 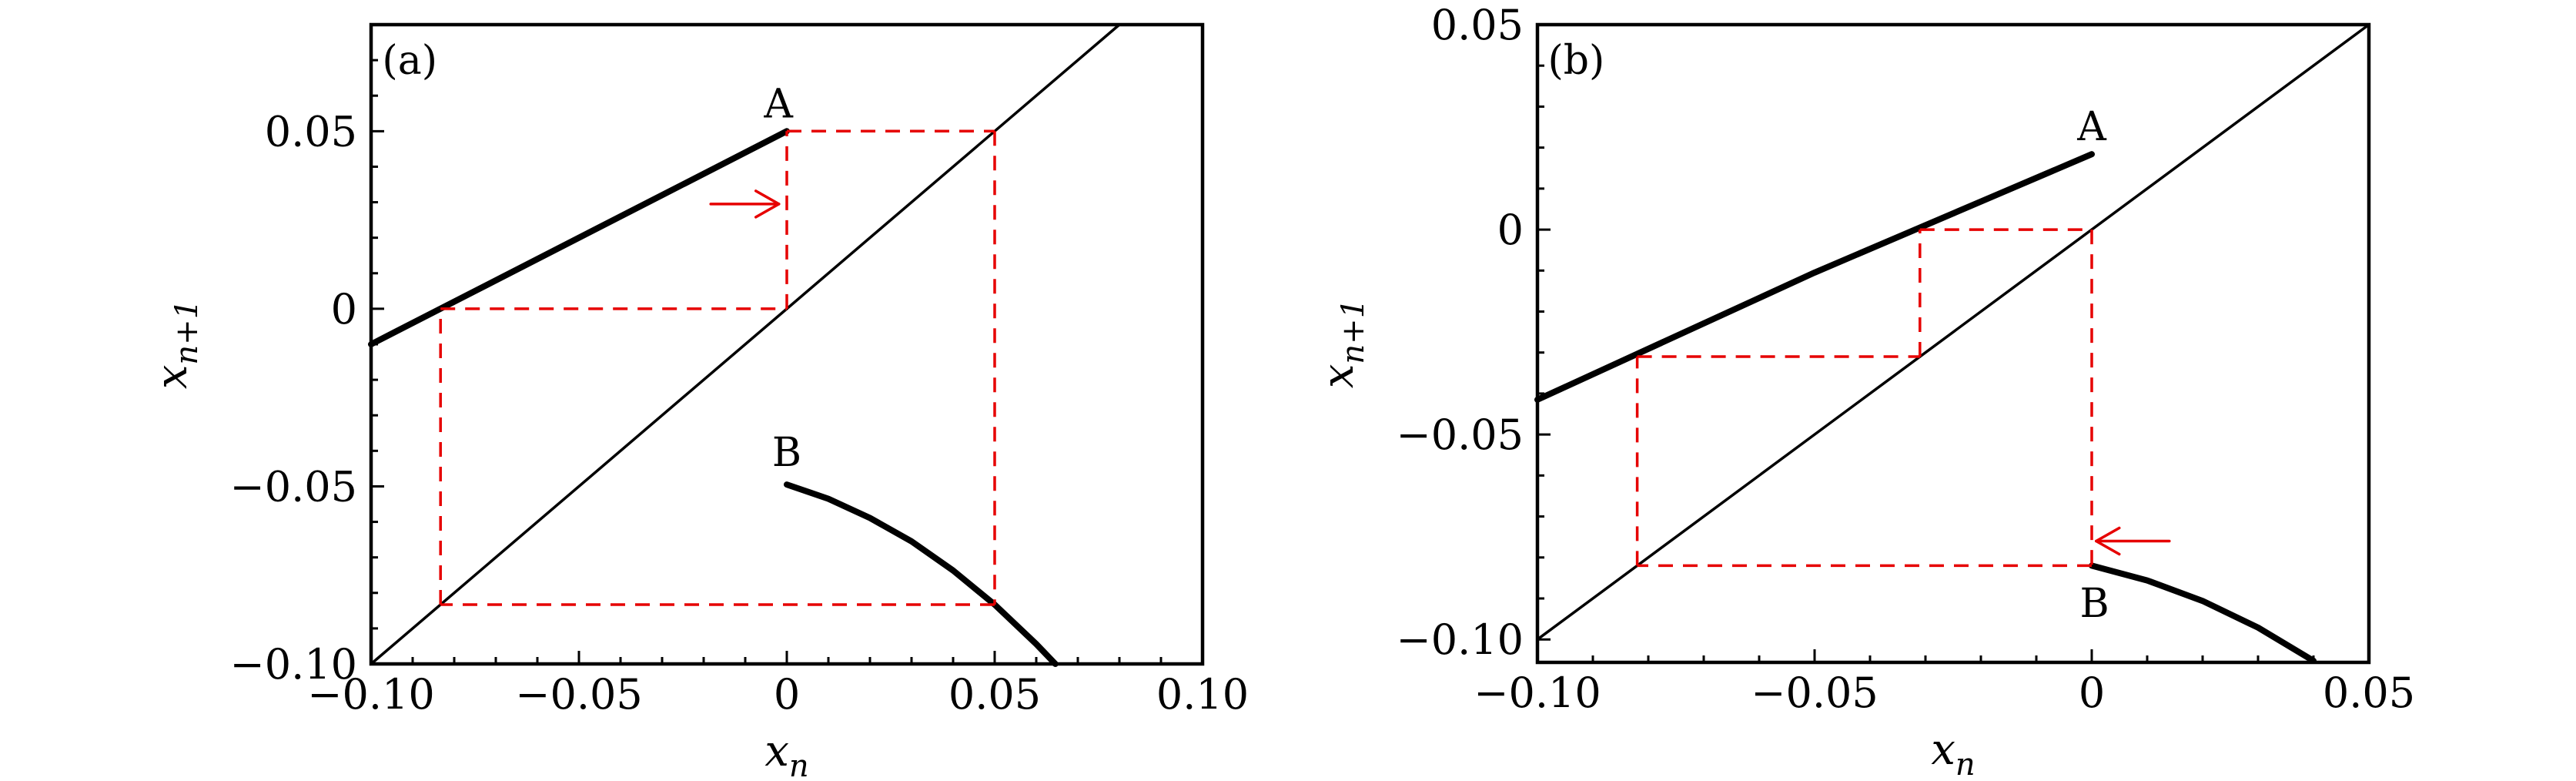 I want to click on panel-label: (b), so click(x=1576, y=61).